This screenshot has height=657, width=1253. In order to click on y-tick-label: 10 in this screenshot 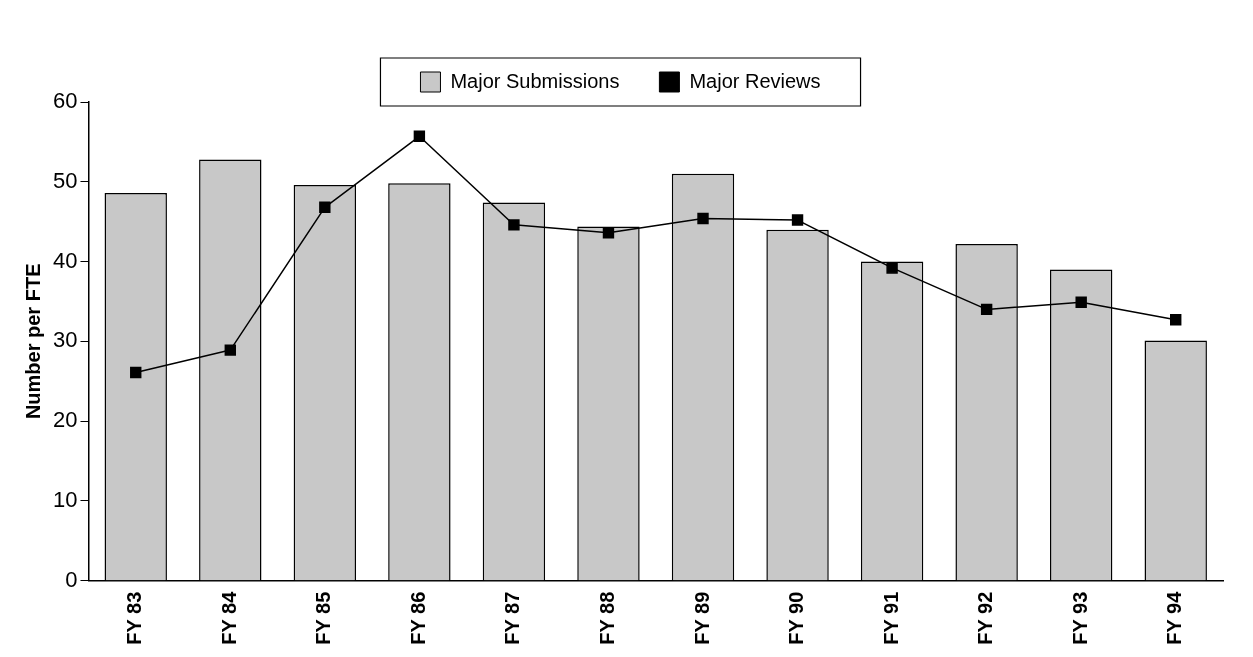, I will do `click(65, 499)`.